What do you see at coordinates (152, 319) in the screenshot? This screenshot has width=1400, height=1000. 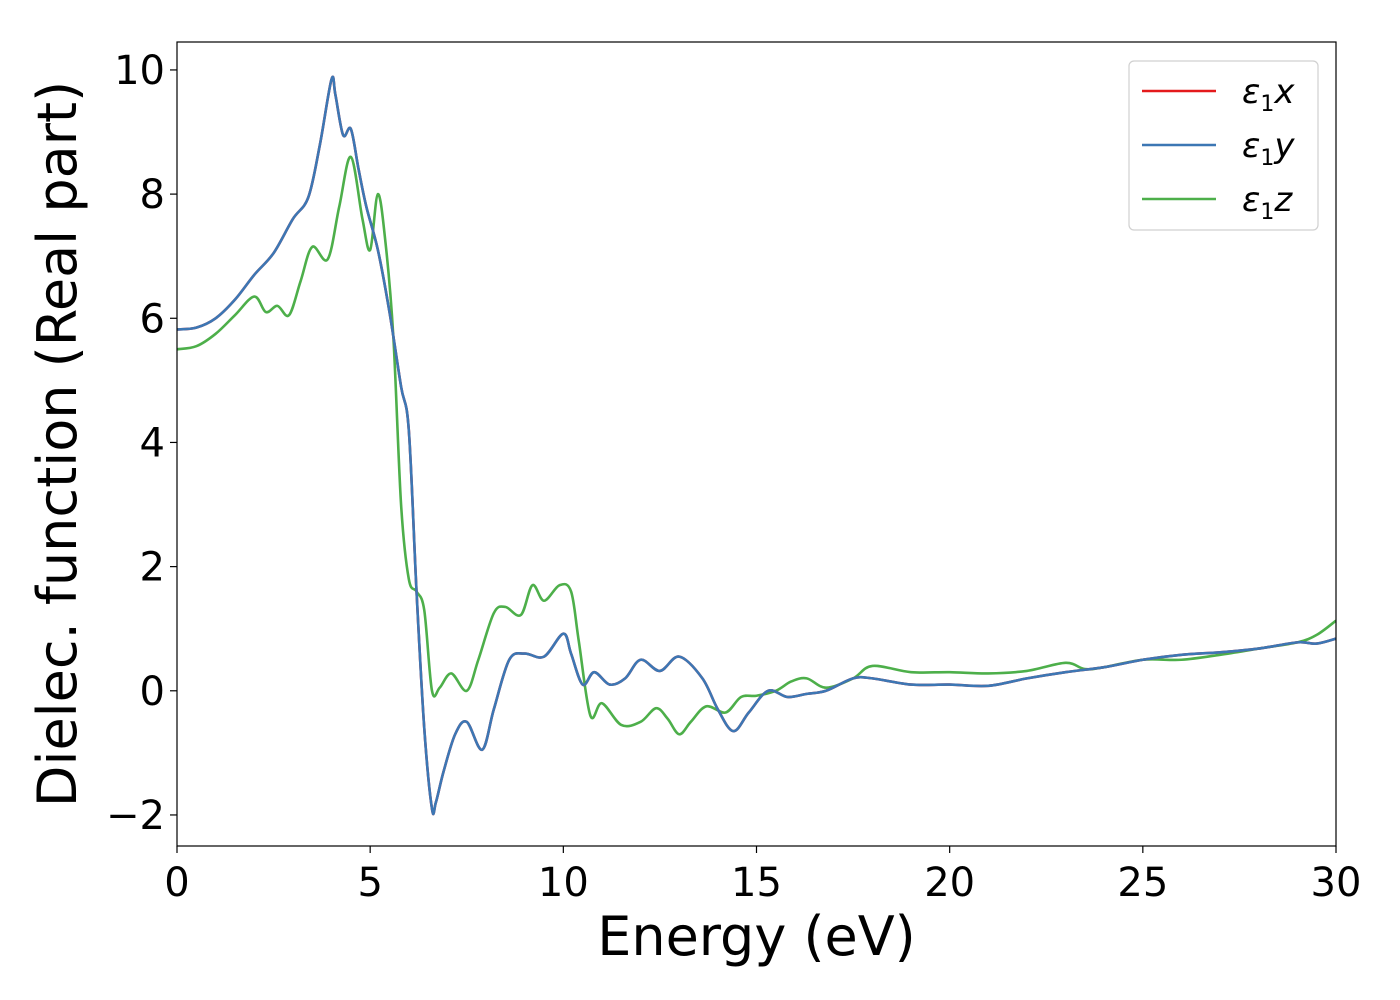 I see `y-tick-label: 6` at bounding box center [152, 319].